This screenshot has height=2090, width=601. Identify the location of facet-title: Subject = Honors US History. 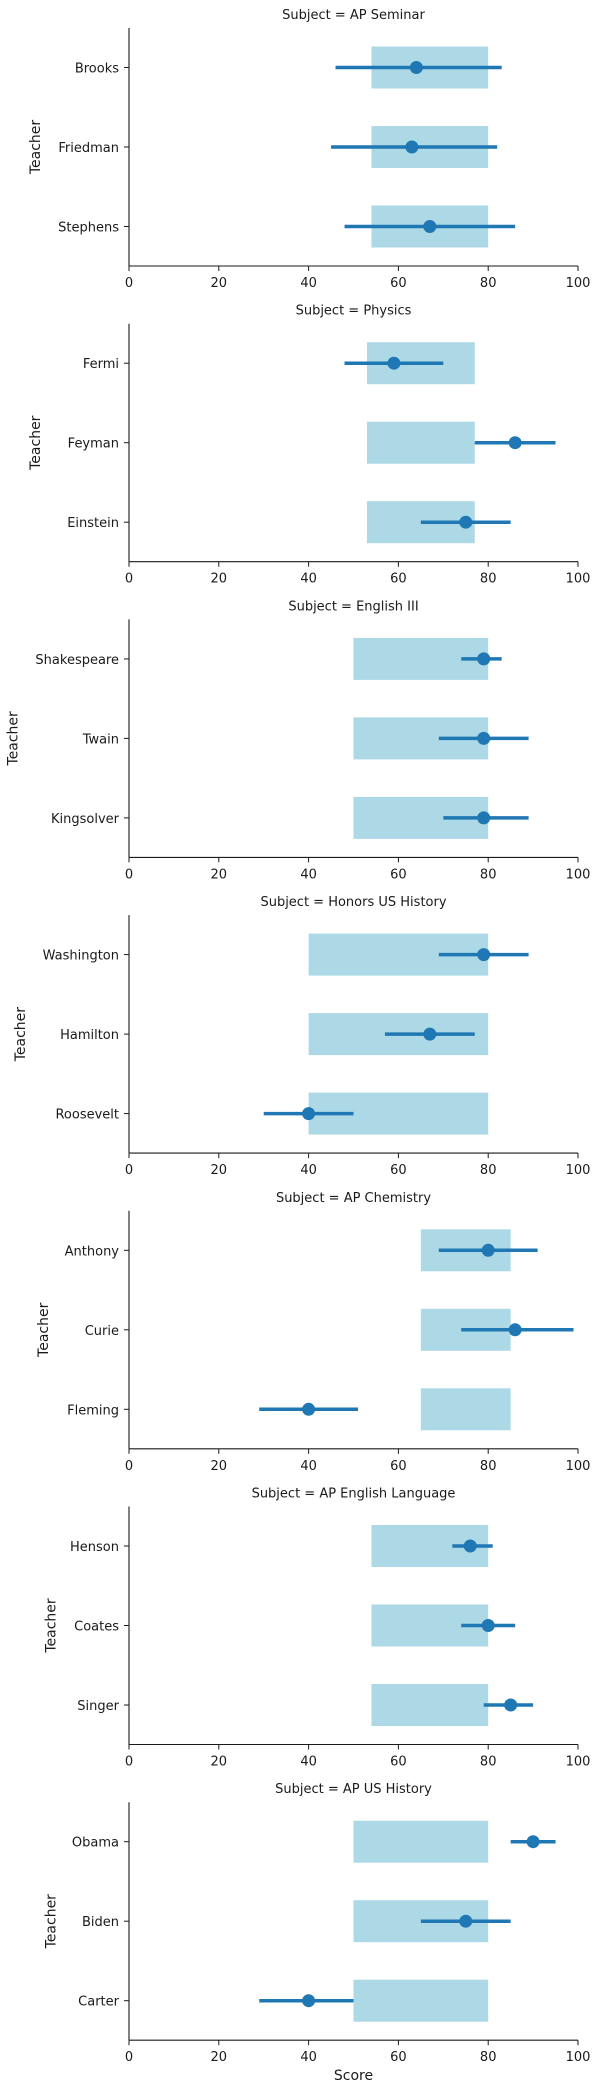
(353, 902).